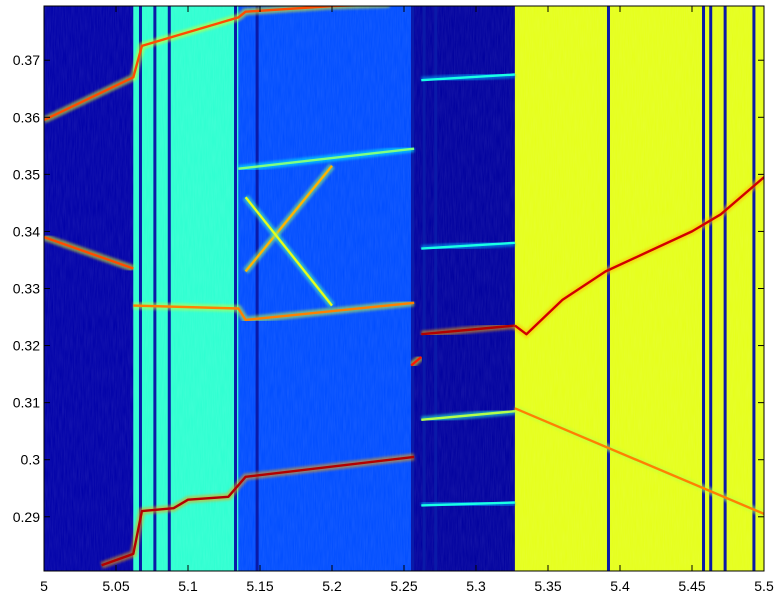 This screenshot has height=599, width=775. What do you see at coordinates (26, 174) in the screenshot?
I see `y-tick-label: 0.35` at bounding box center [26, 174].